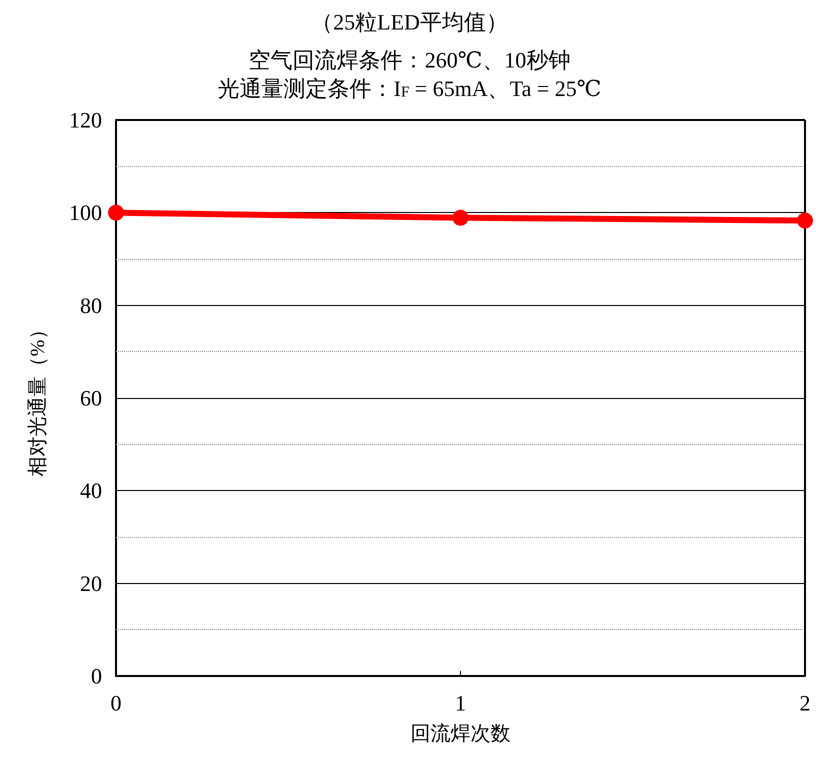 Image resolution: width=819 pixels, height=762 pixels. Describe the element at coordinates (116, 703) in the screenshot. I see `x-tick-label: 0` at that location.